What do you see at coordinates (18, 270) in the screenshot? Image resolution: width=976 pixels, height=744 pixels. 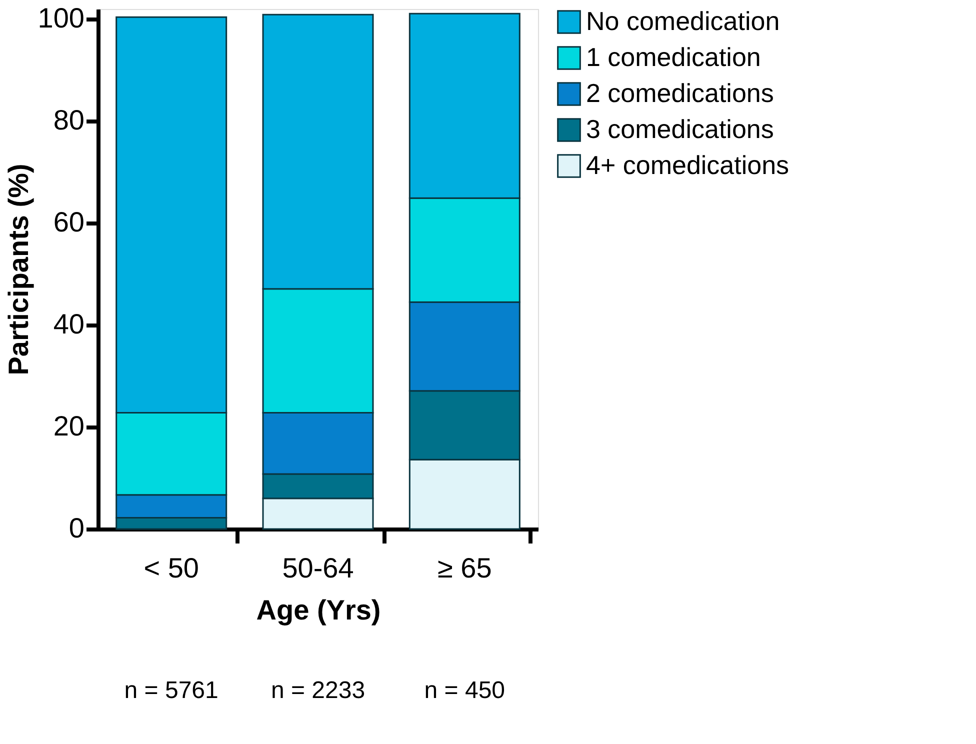 I see `y-axis-title: Participants (%)` at bounding box center [18, 270].